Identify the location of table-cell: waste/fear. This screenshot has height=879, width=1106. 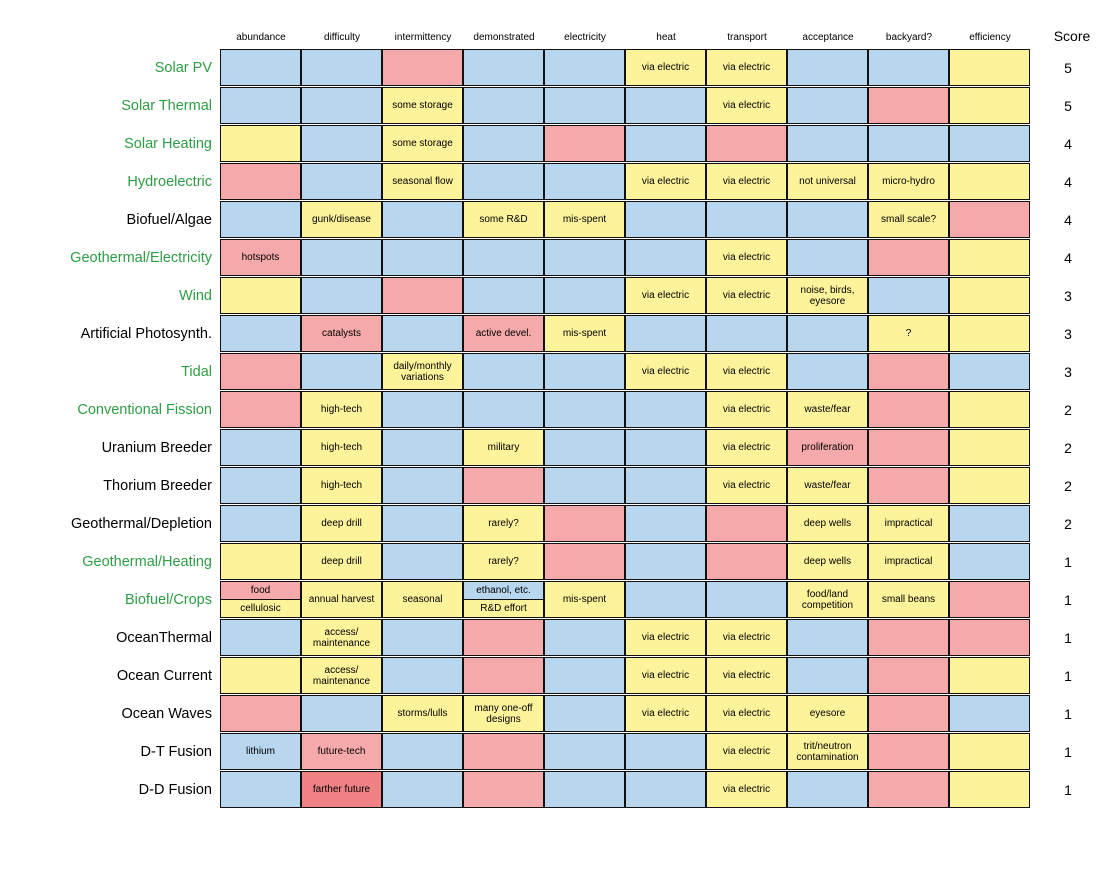
(827, 485).